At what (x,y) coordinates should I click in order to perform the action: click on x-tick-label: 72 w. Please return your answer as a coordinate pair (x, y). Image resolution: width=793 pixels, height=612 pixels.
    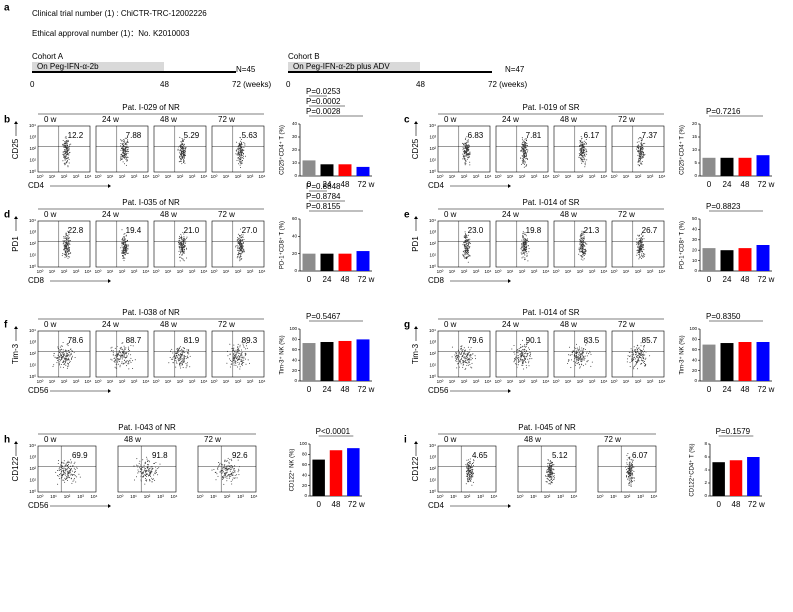
    Looking at the image, I should click on (366, 279).